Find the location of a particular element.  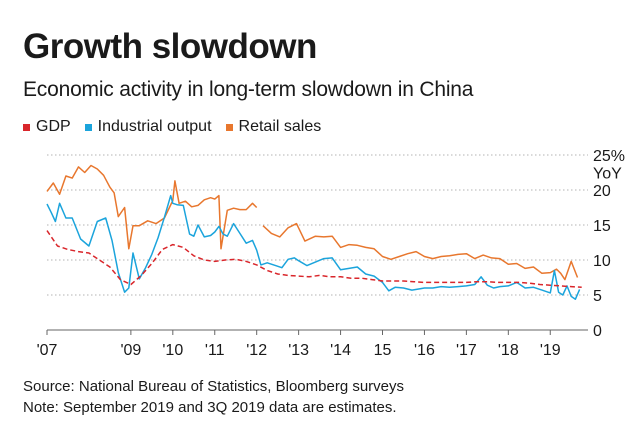

legend-swatch-retail-sales is located at coordinates (229, 127).